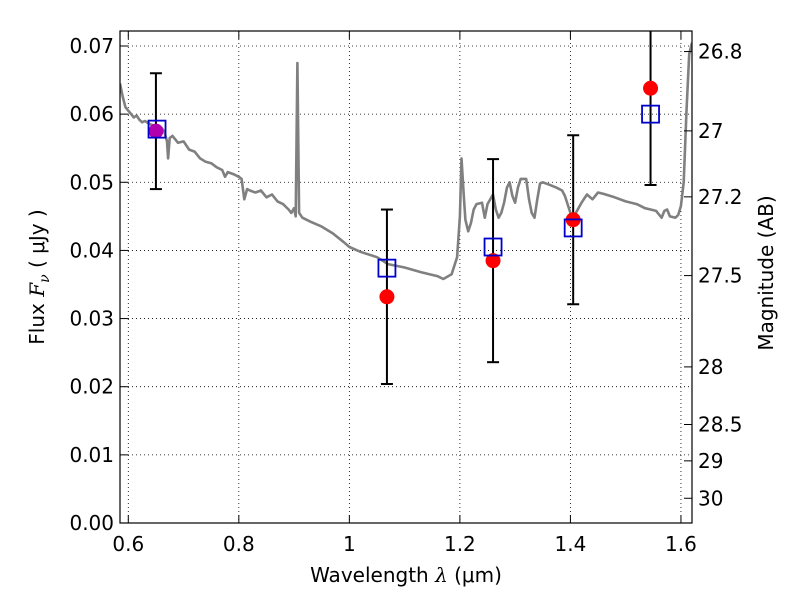 The width and height of the screenshot is (800, 600). Describe the element at coordinates (91, 250) in the screenshot. I see `y-tick-label: 0.04` at that location.